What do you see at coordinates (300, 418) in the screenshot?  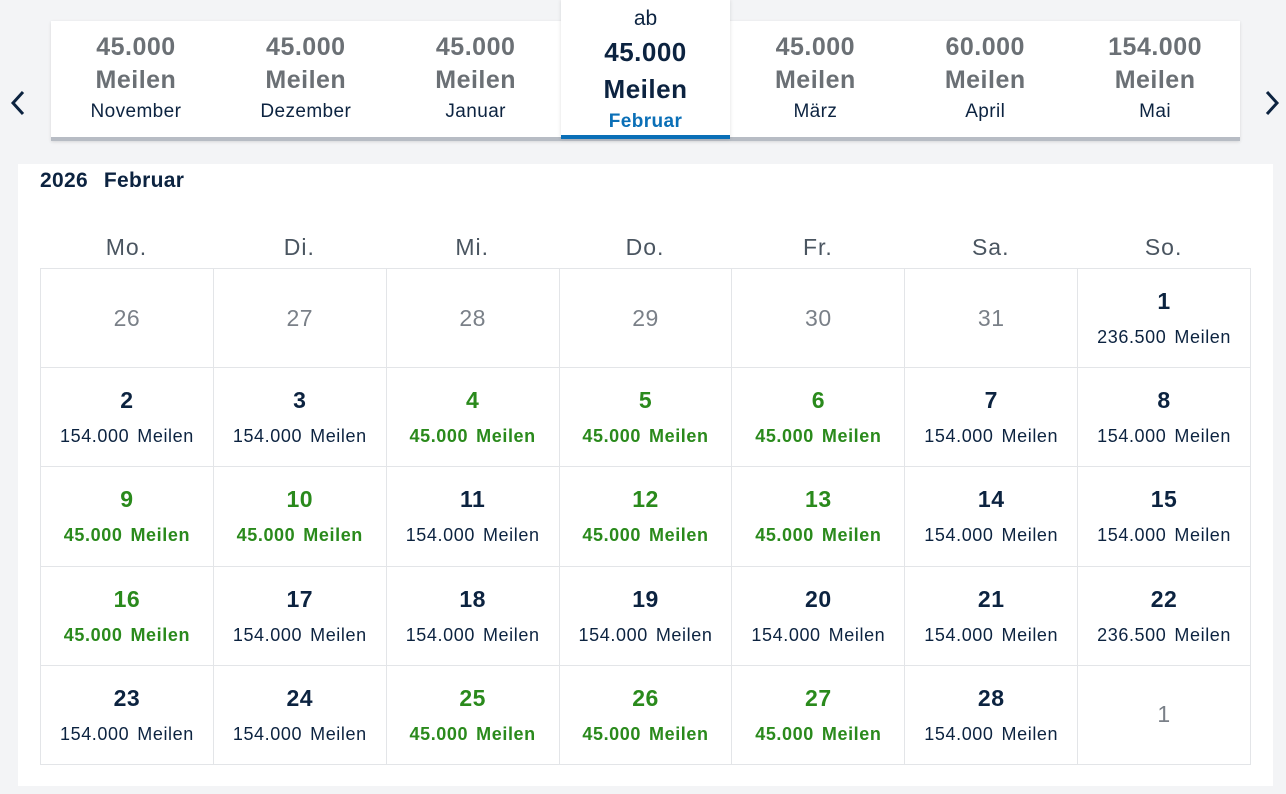 I see `calendar-day: 3 154.000 Meilen` at bounding box center [300, 418].